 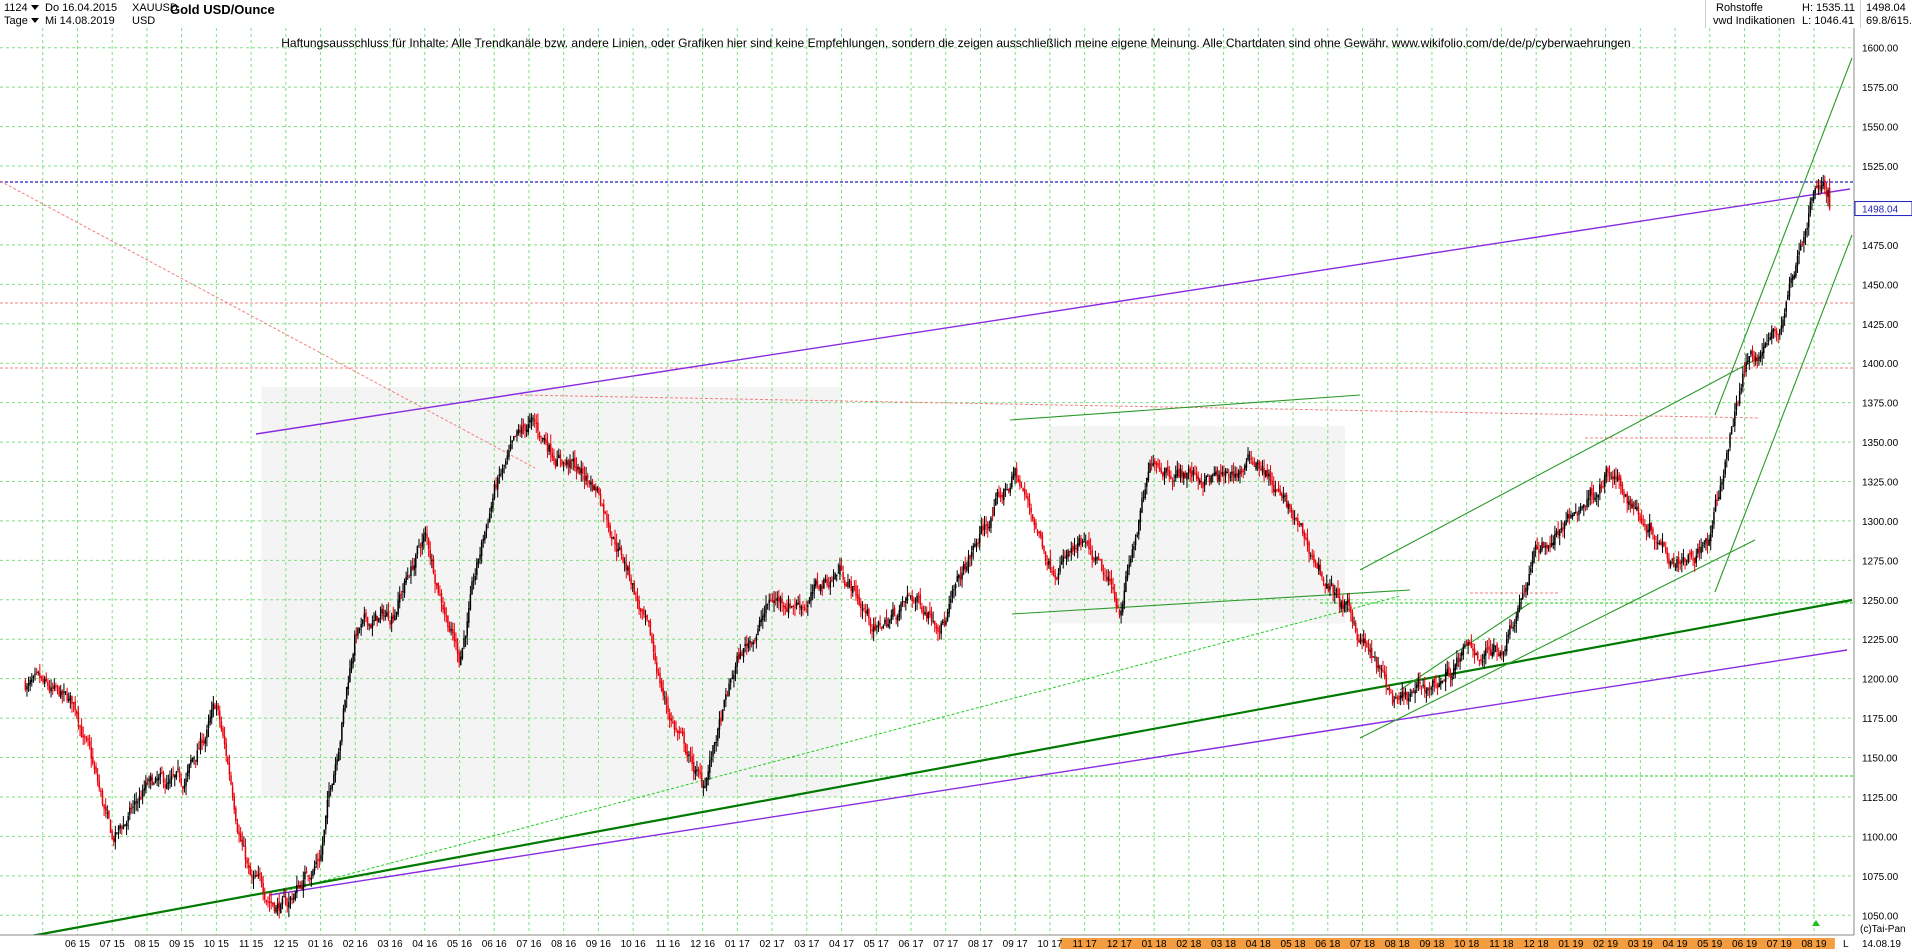 I want to click on range-top-line, so click(x=1185, y=407).